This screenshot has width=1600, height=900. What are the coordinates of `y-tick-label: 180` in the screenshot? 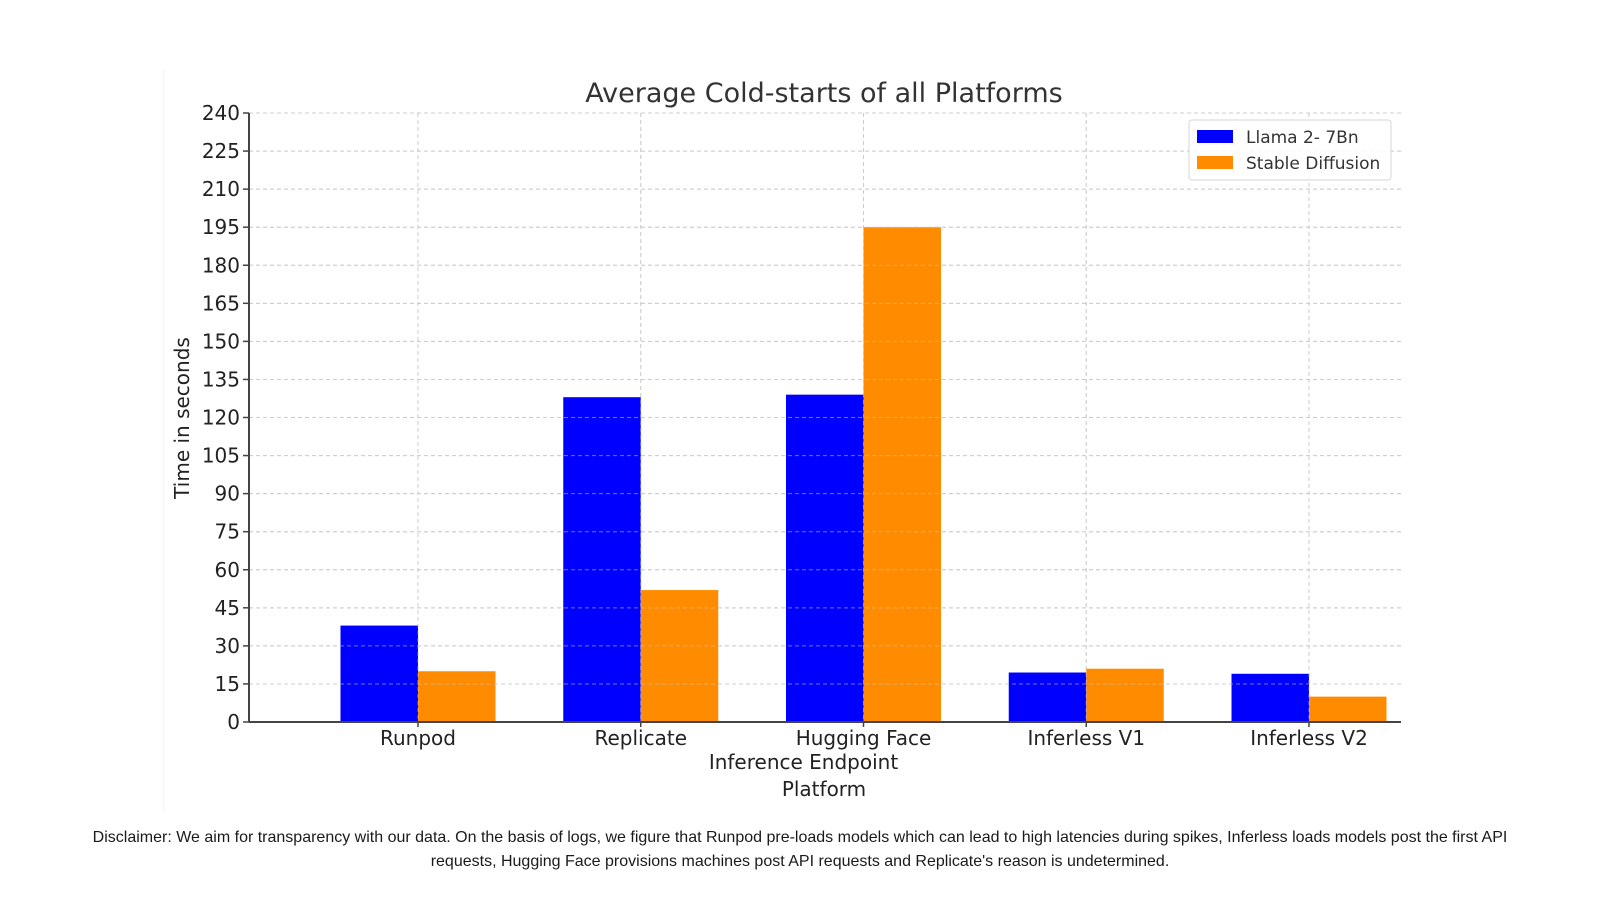 It's located at (221, 265).